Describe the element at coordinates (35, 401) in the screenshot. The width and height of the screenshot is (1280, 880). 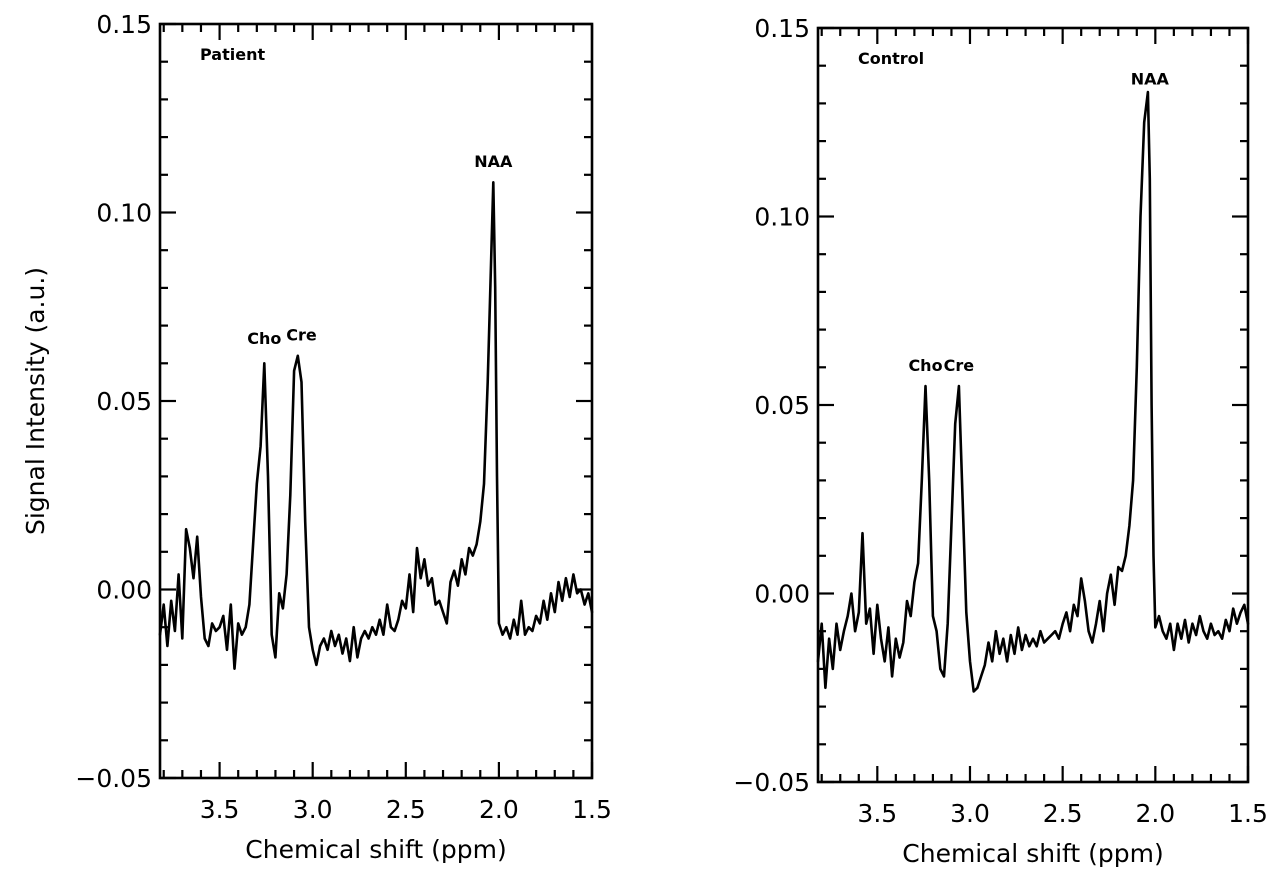
I see `y-axis-title: Signal Intensity (a.u.)` at that location.